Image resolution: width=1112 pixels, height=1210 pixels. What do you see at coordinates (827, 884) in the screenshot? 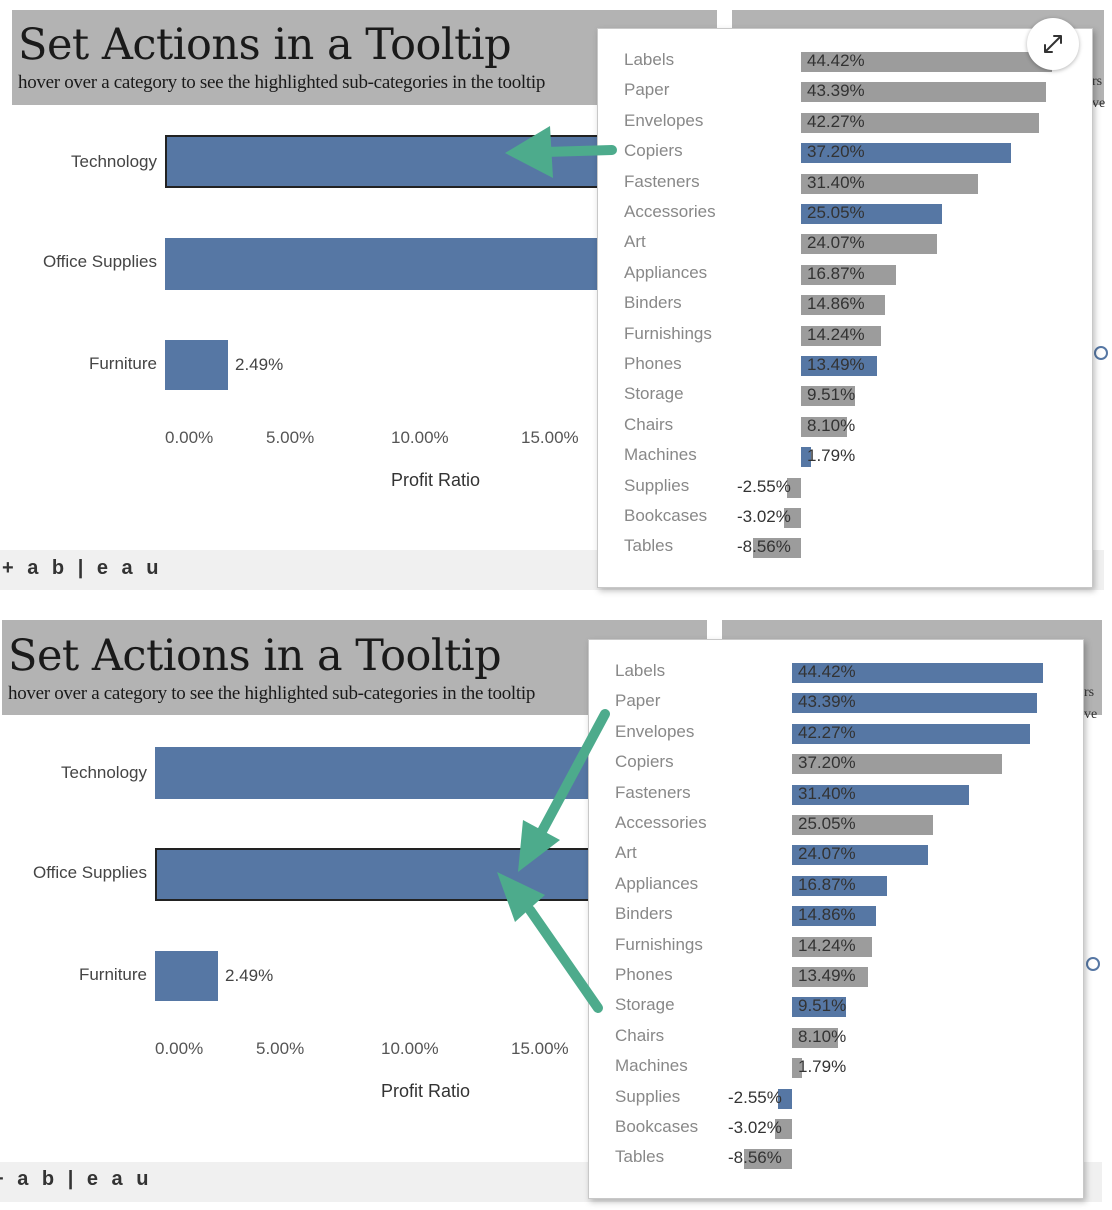
I see `tooltip-value-label: 16.87%` at bounding box center [827, 884].